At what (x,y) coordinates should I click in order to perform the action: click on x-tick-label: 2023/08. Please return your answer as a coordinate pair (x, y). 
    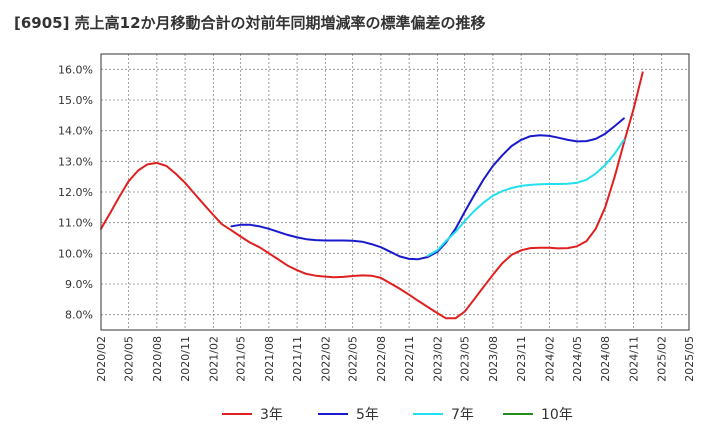
    Looking at the image, I should click on (493, 359).